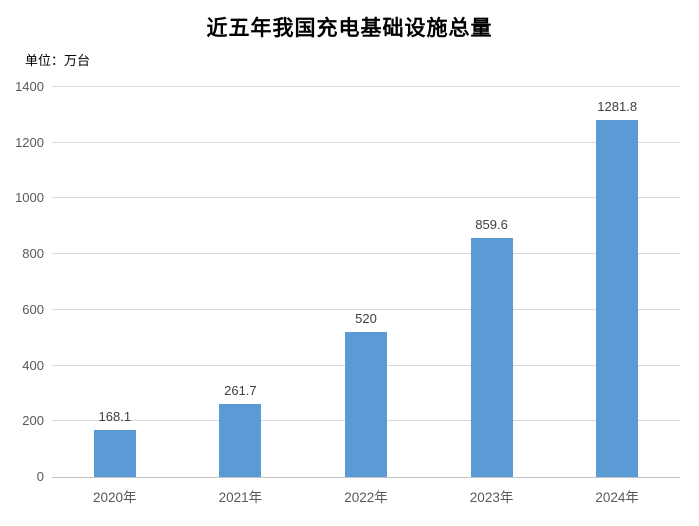 Image resolution: width=699 pixels, height=526 pixels. Describe the element at coordinates (33, 309) in the screenshot. I see `y-tick-label: 600` at that location.